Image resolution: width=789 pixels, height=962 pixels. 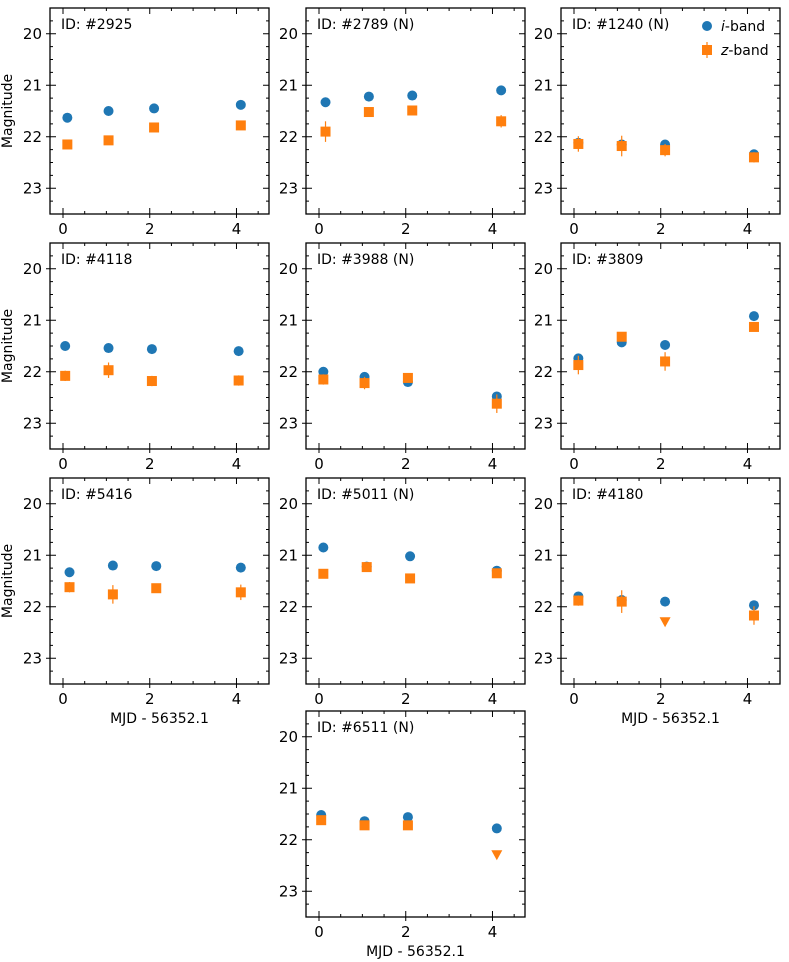 I want to click on legend-band-letter: i, so click(x=723, y=27).